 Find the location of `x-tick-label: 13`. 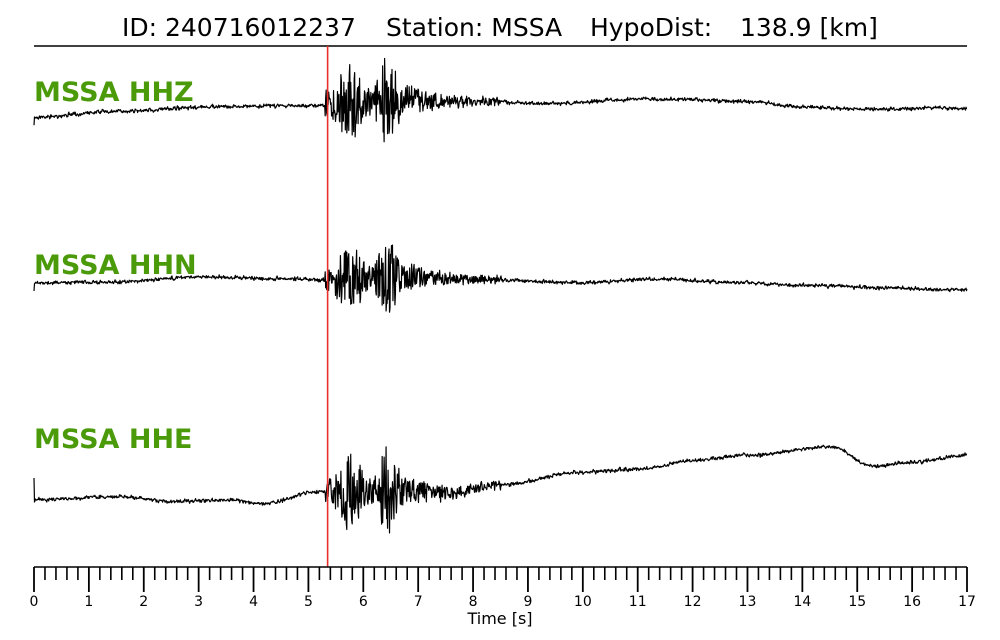

x-tick-label: 13 is located at coordinates (748, 602).